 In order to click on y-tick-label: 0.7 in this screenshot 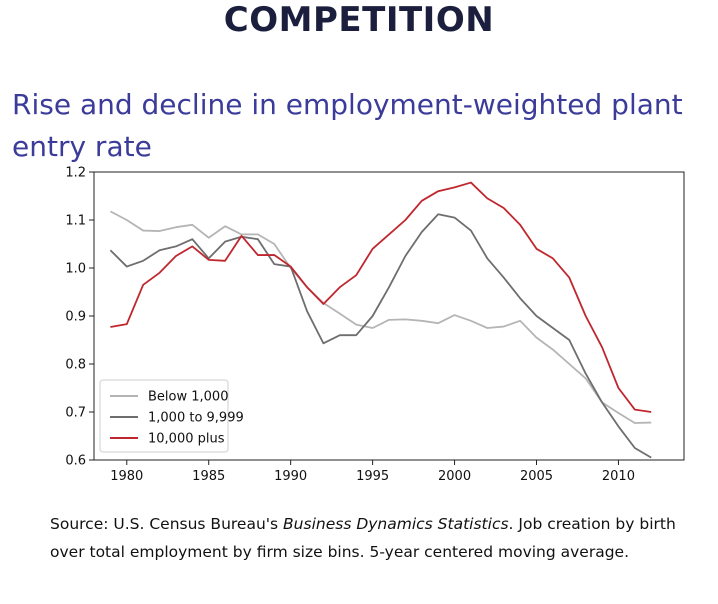, I will do `click(75, 413)`.